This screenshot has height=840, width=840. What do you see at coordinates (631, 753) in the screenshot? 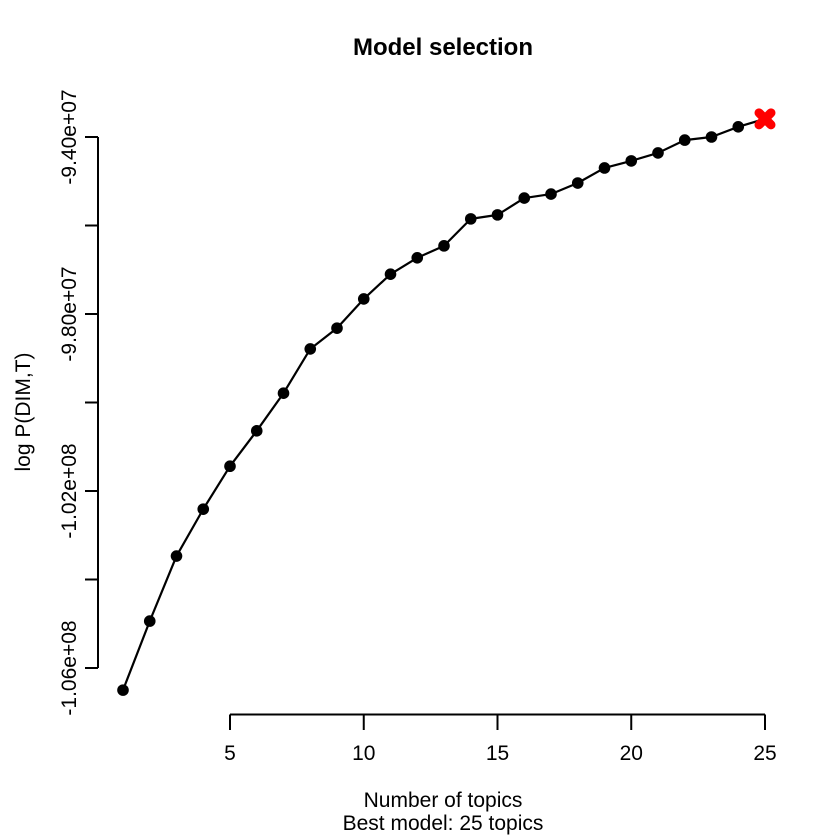
I see `x-tick-label: 20` at bounding box center [631, 753].